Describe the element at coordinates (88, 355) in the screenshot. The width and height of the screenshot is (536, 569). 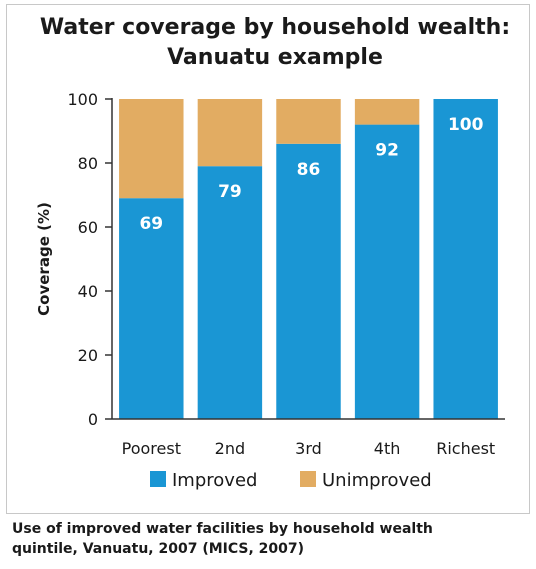
I see `y-tick-label: 20` at that location.